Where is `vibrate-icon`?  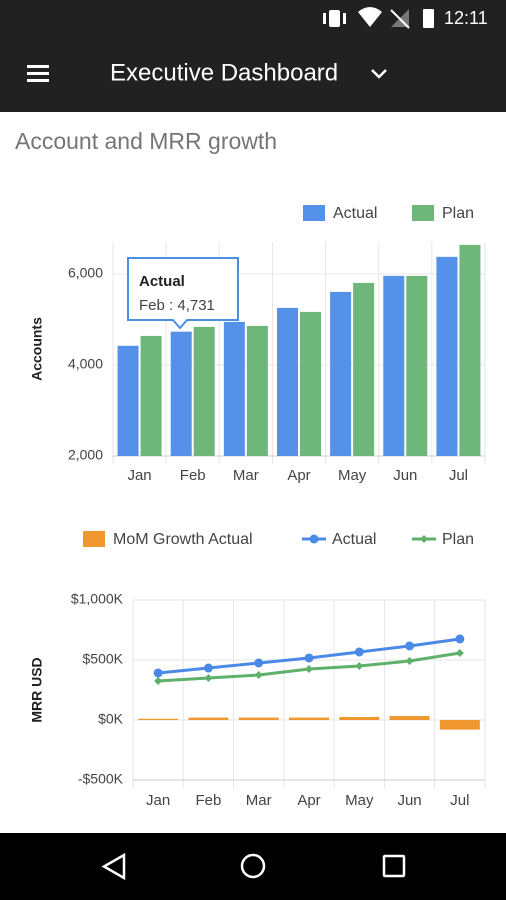 vibrate-icon is located at coordinates (334, 18).